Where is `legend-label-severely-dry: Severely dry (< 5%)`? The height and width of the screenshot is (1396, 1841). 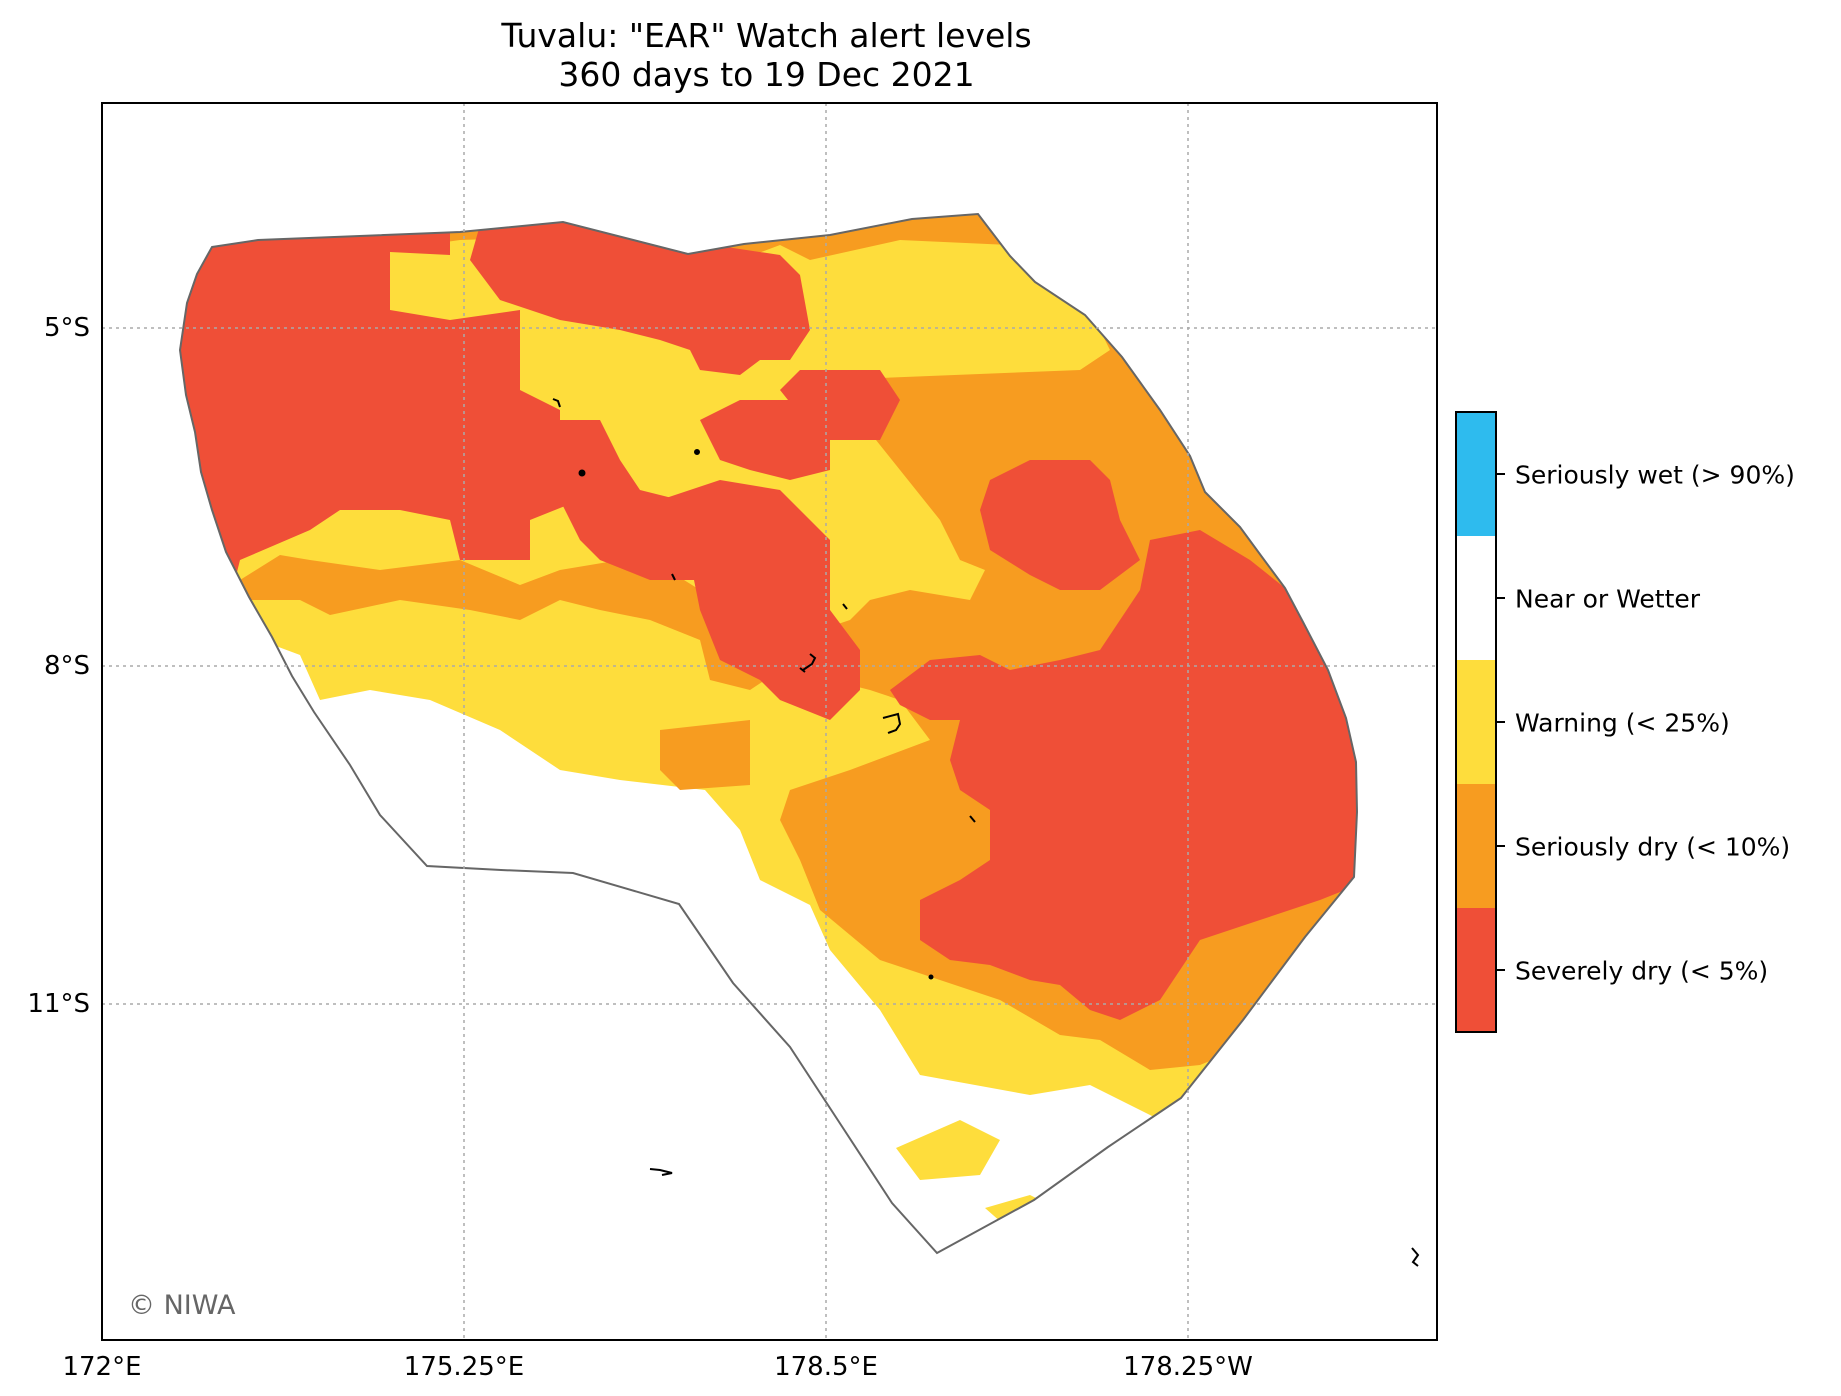 legend-label-severely-dry: Severely dry (< 5%) is located at coordinates (1642, 971).